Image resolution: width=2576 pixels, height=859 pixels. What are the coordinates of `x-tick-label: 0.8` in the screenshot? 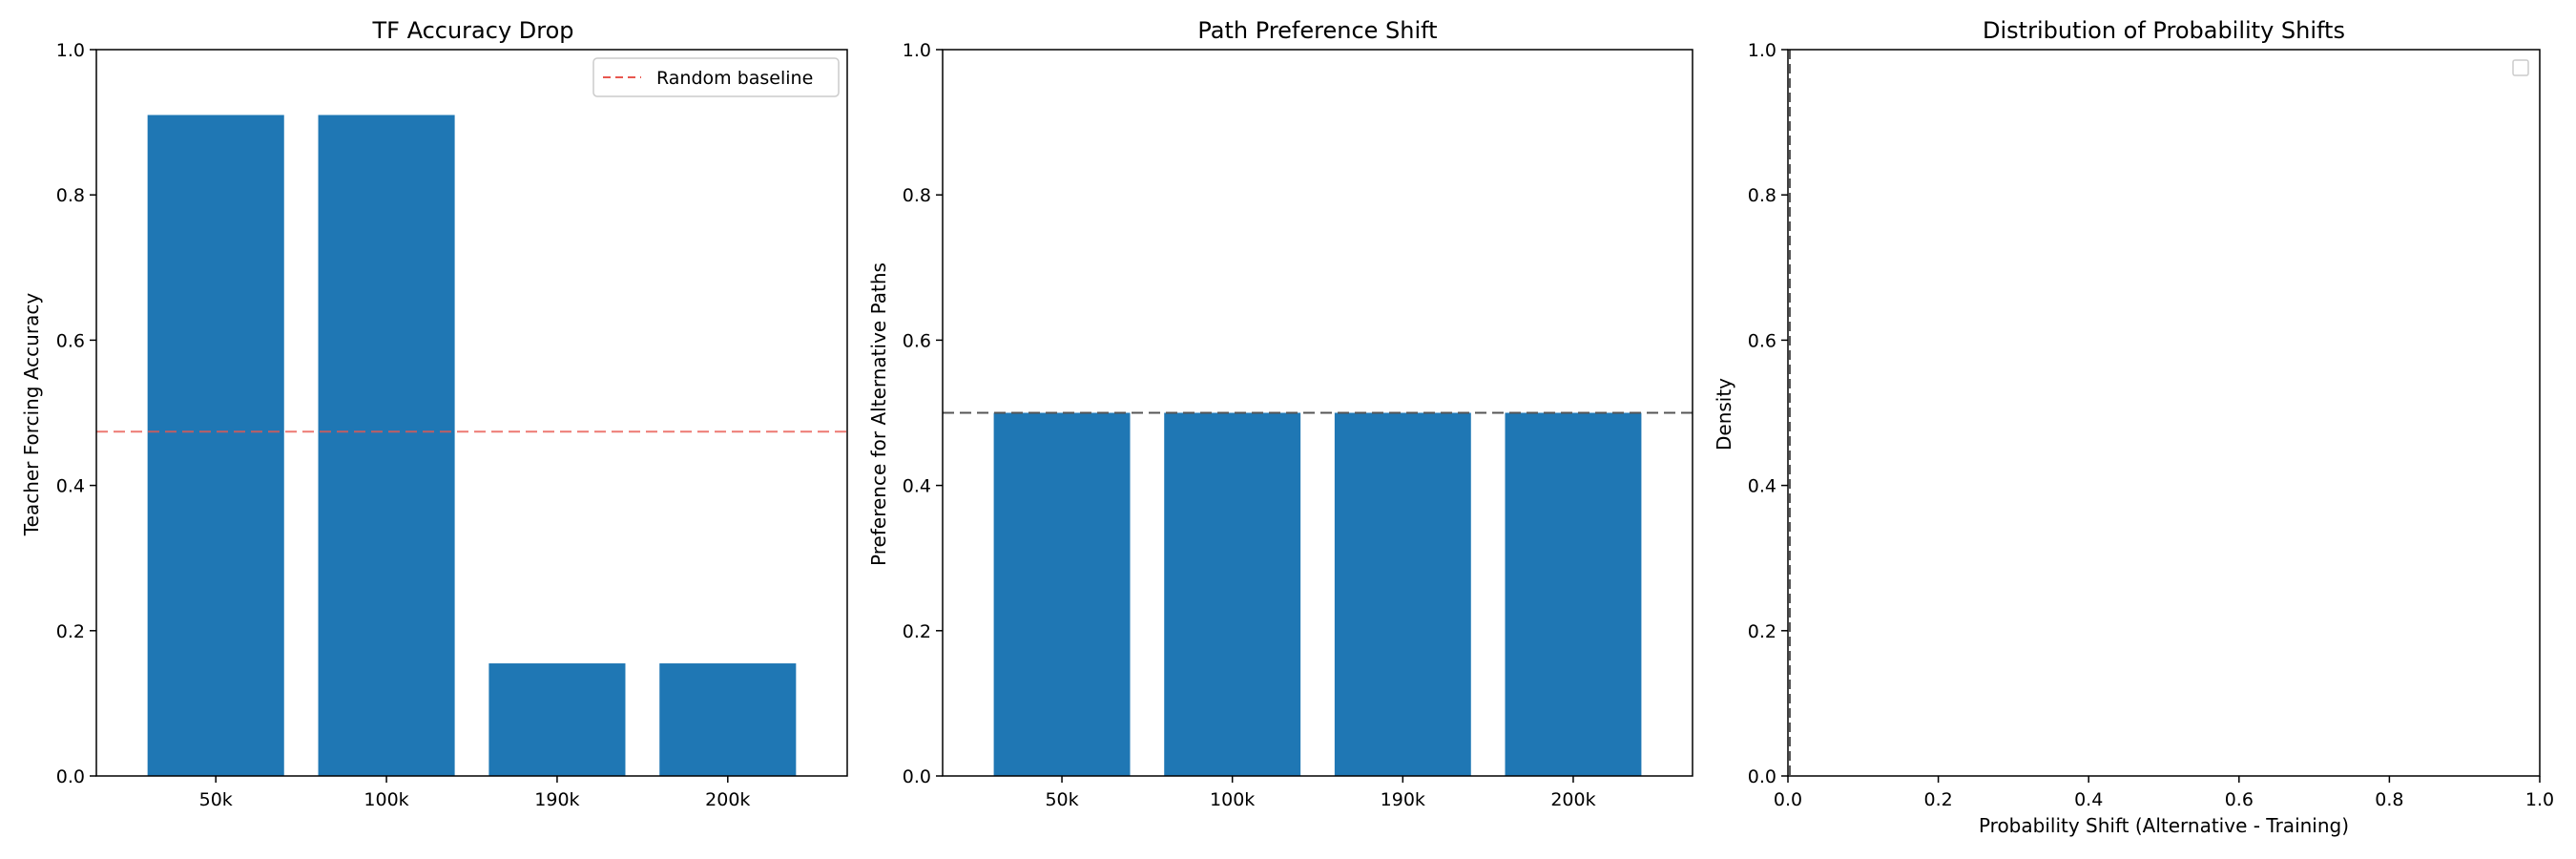 It's located at (2389, 799).